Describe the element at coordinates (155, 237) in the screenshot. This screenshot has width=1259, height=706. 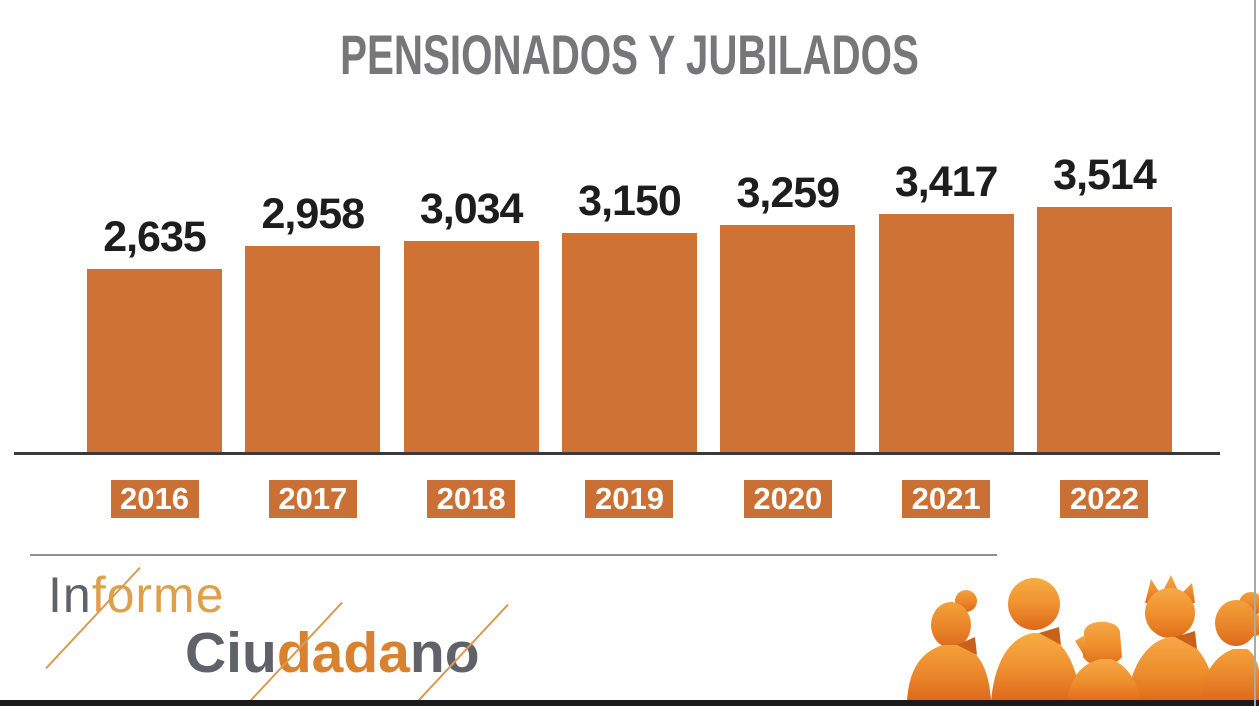
I see `bar-value-label: 2,635` at that location.